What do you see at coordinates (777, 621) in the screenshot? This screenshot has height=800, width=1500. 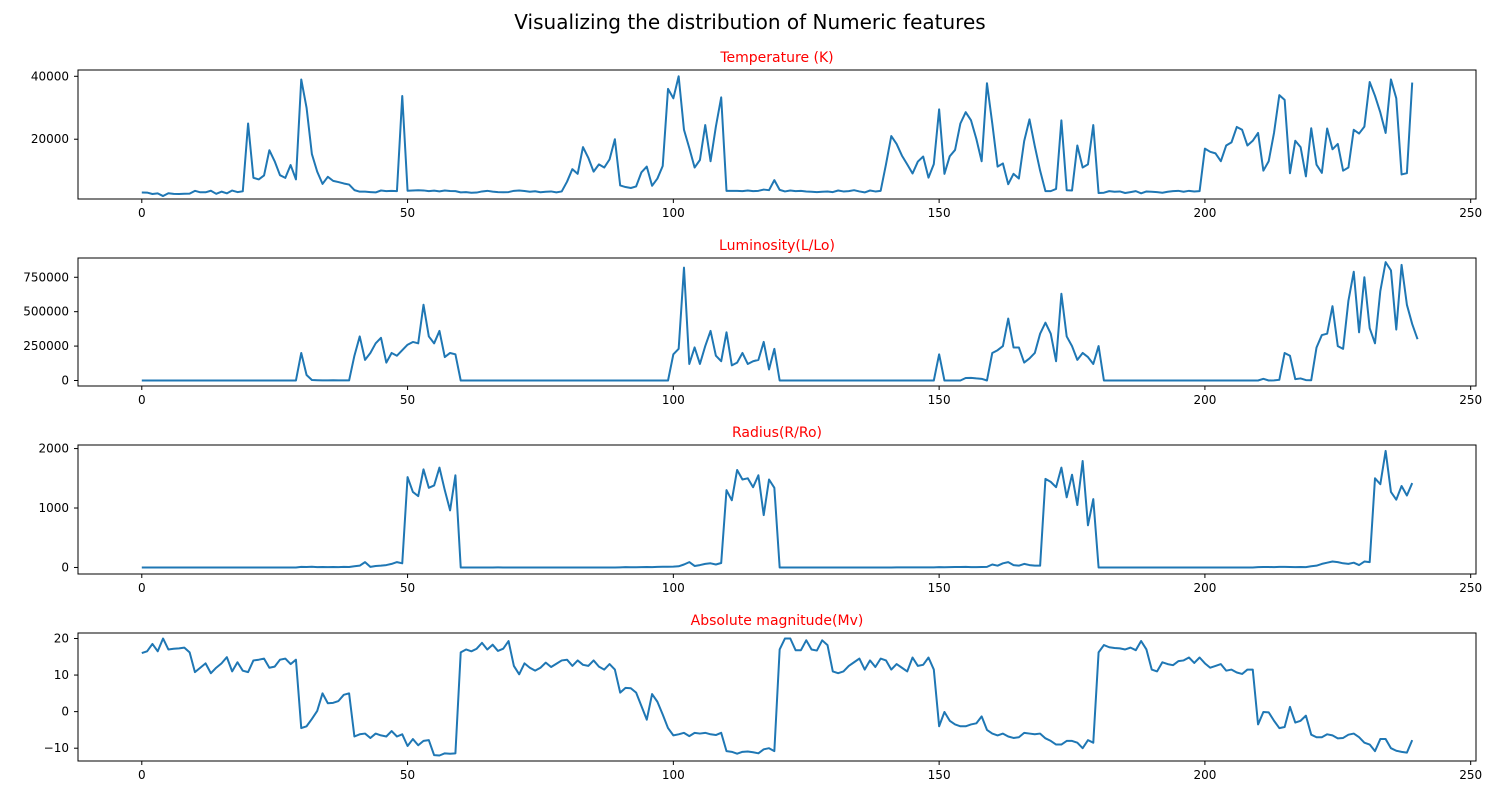 I see `subplot-title: Absolute magnitude(Mv)` at bounding box center [777, 621].